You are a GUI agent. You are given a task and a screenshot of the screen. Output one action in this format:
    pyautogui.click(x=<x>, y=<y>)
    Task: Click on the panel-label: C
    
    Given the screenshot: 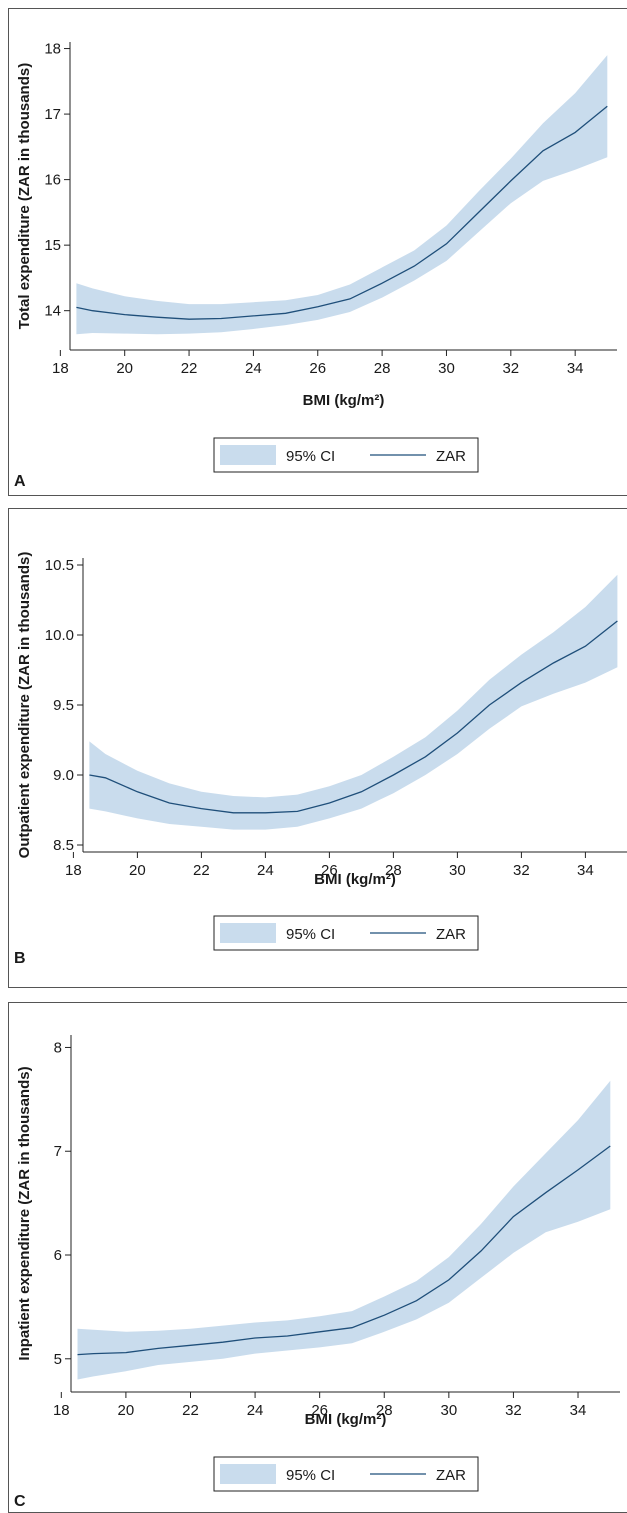 What is the action you would take?
    pyautogui.click(x=20, y=1501)
    